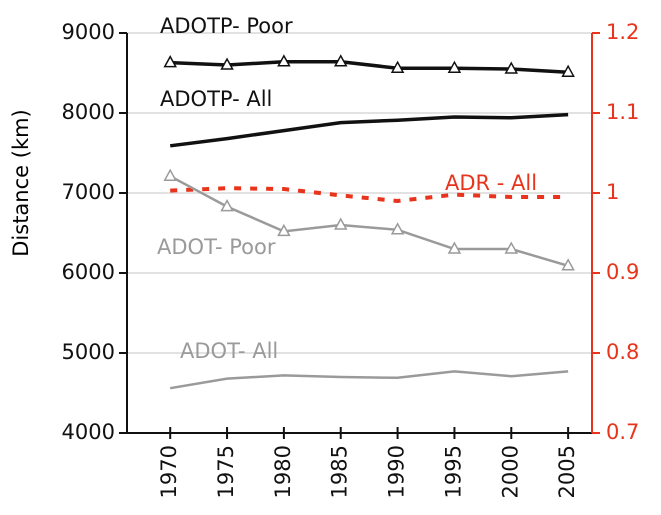 The width and height of the screenshot is (661, 515). Describe the element at coordinates (340, 471) in the screenshot. I see `x-tick-label: 1985` at that location.